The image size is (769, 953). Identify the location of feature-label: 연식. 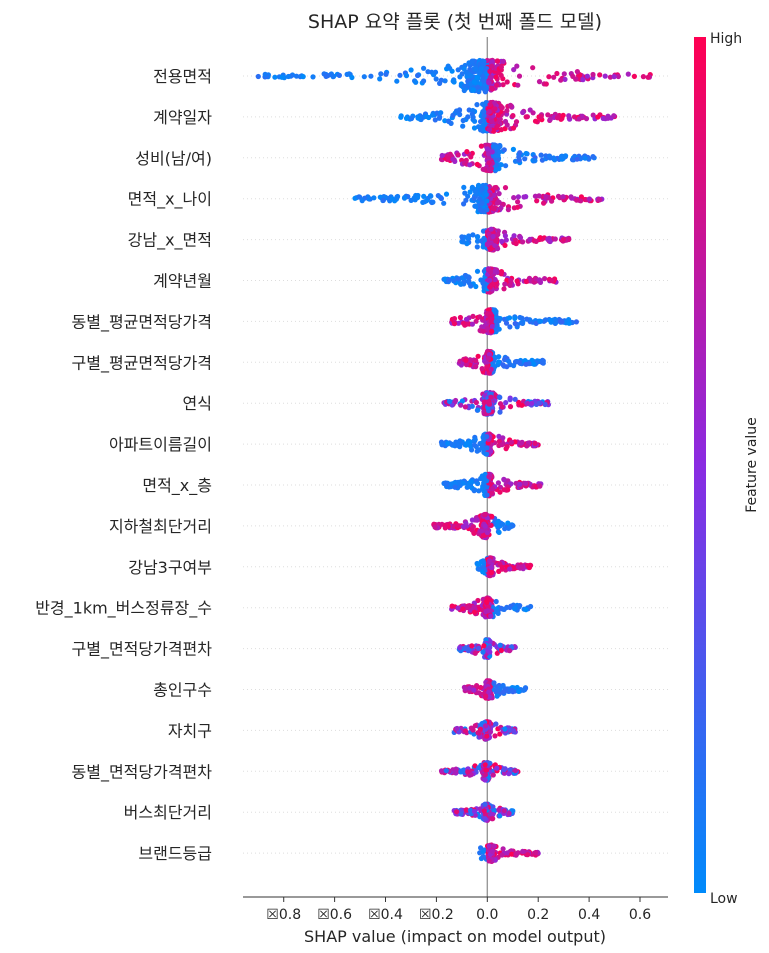
(197, 403).